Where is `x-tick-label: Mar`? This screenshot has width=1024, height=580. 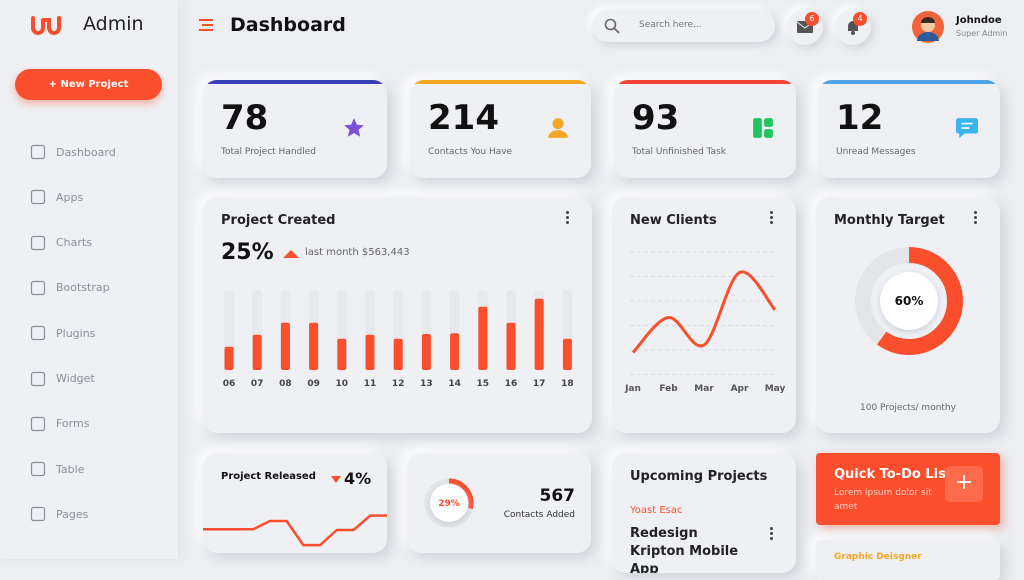 x-tick-label: Mar is located at coordinates (704, 389).